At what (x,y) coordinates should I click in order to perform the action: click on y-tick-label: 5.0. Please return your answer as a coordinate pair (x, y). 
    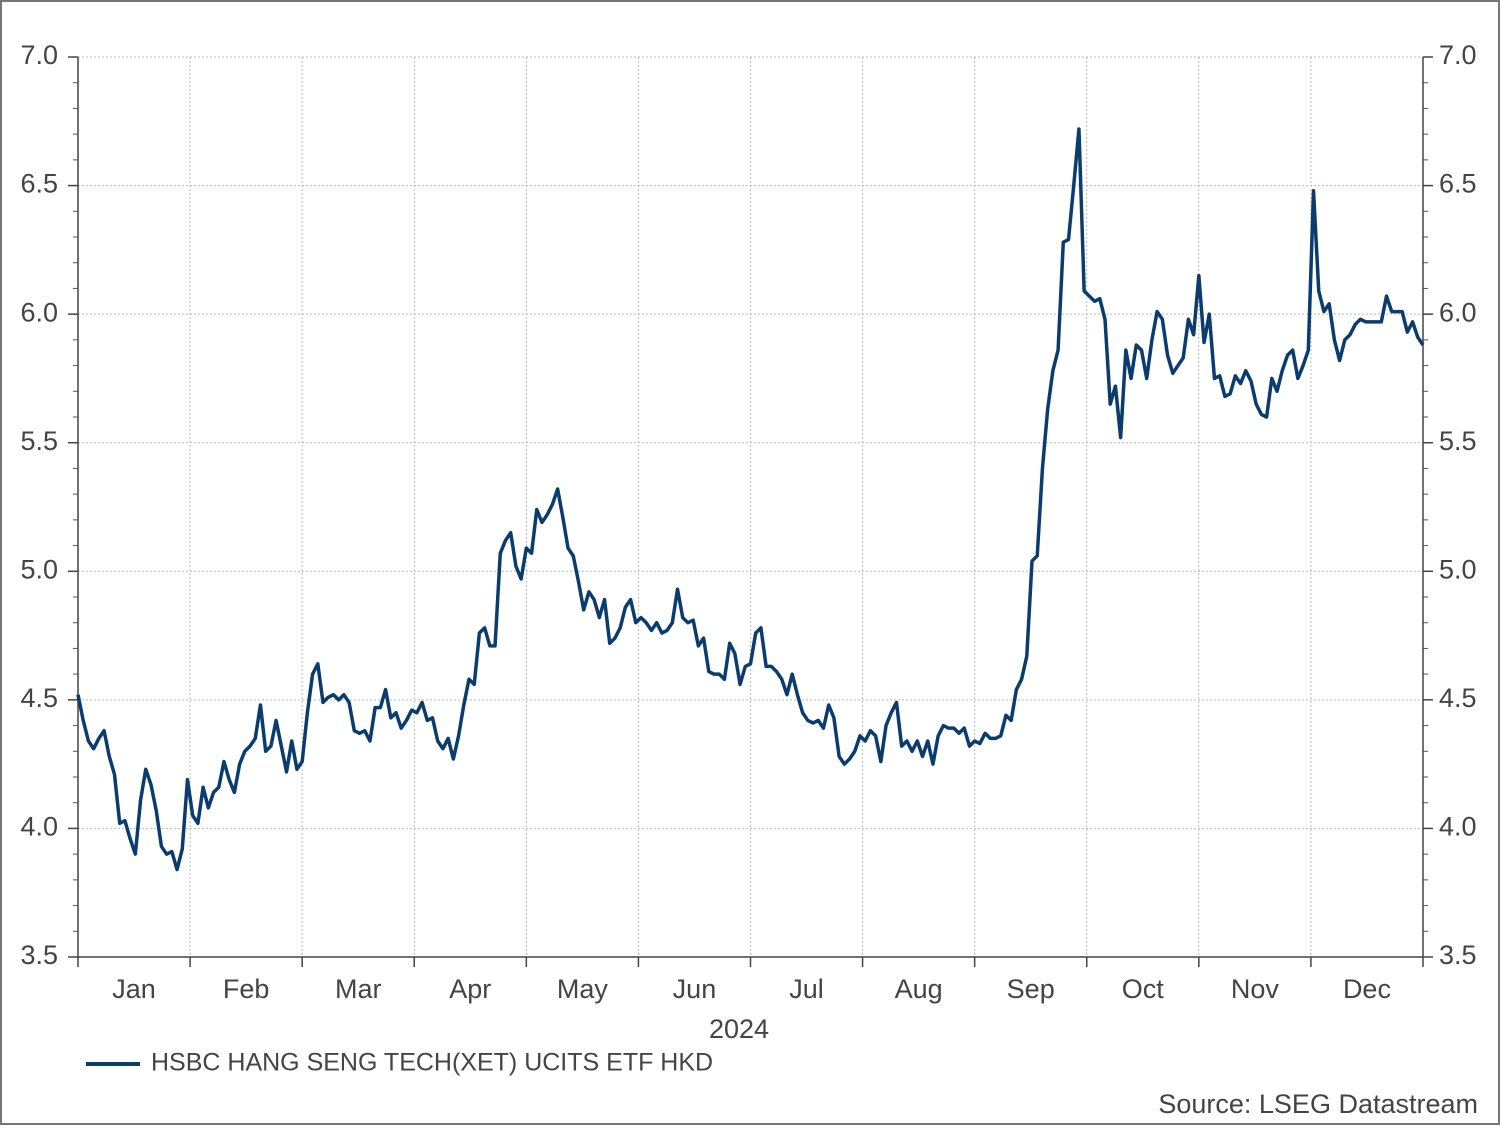
    Looking at the image, I should click on (39, 569).